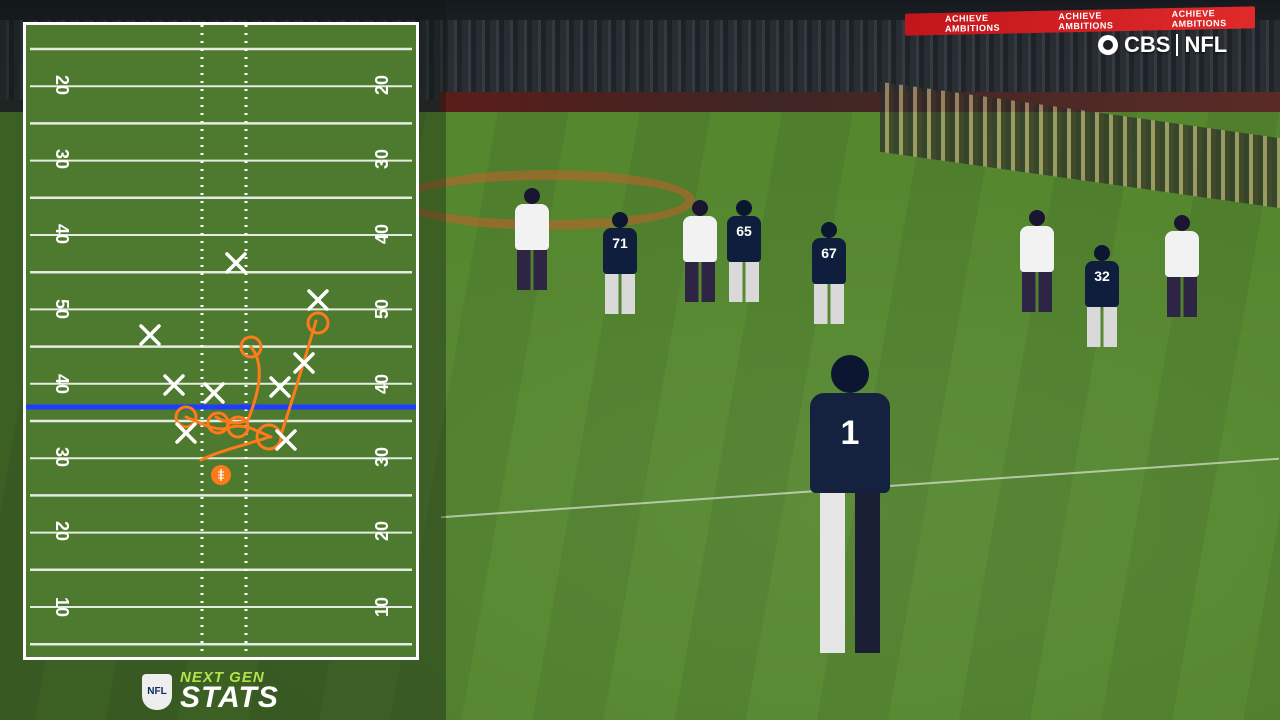 The height and width of the screenshot is (720, 1280). I want to click on logo-bottom-text: STATS, so click(229, 697).